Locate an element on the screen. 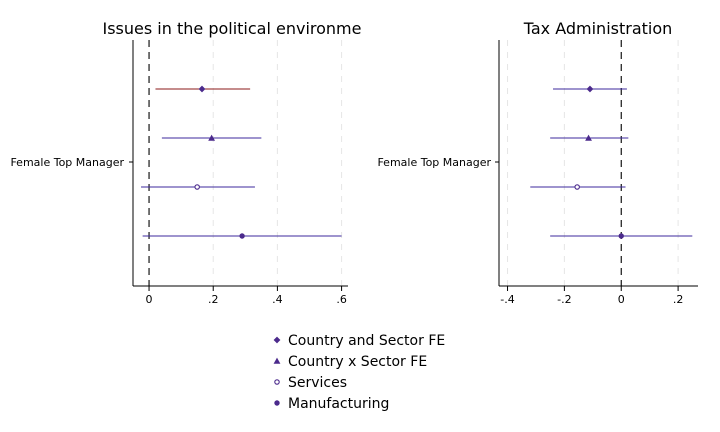 The image size is (720, 432). x-tick-label: .4 is located at coordinates (277, 299).